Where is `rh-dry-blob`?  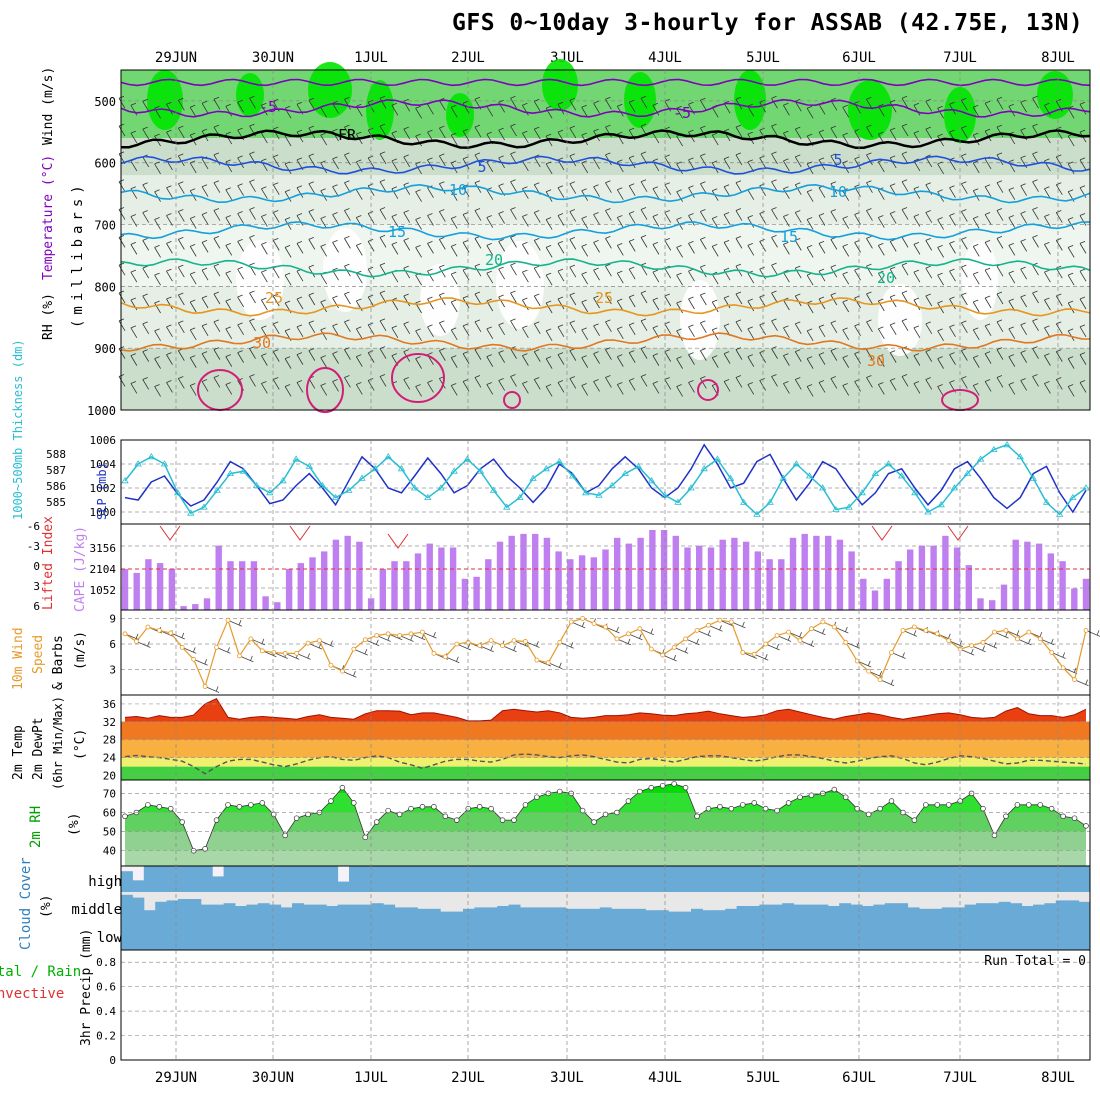 rh-dry-blob is located at coordinates (520, 285).